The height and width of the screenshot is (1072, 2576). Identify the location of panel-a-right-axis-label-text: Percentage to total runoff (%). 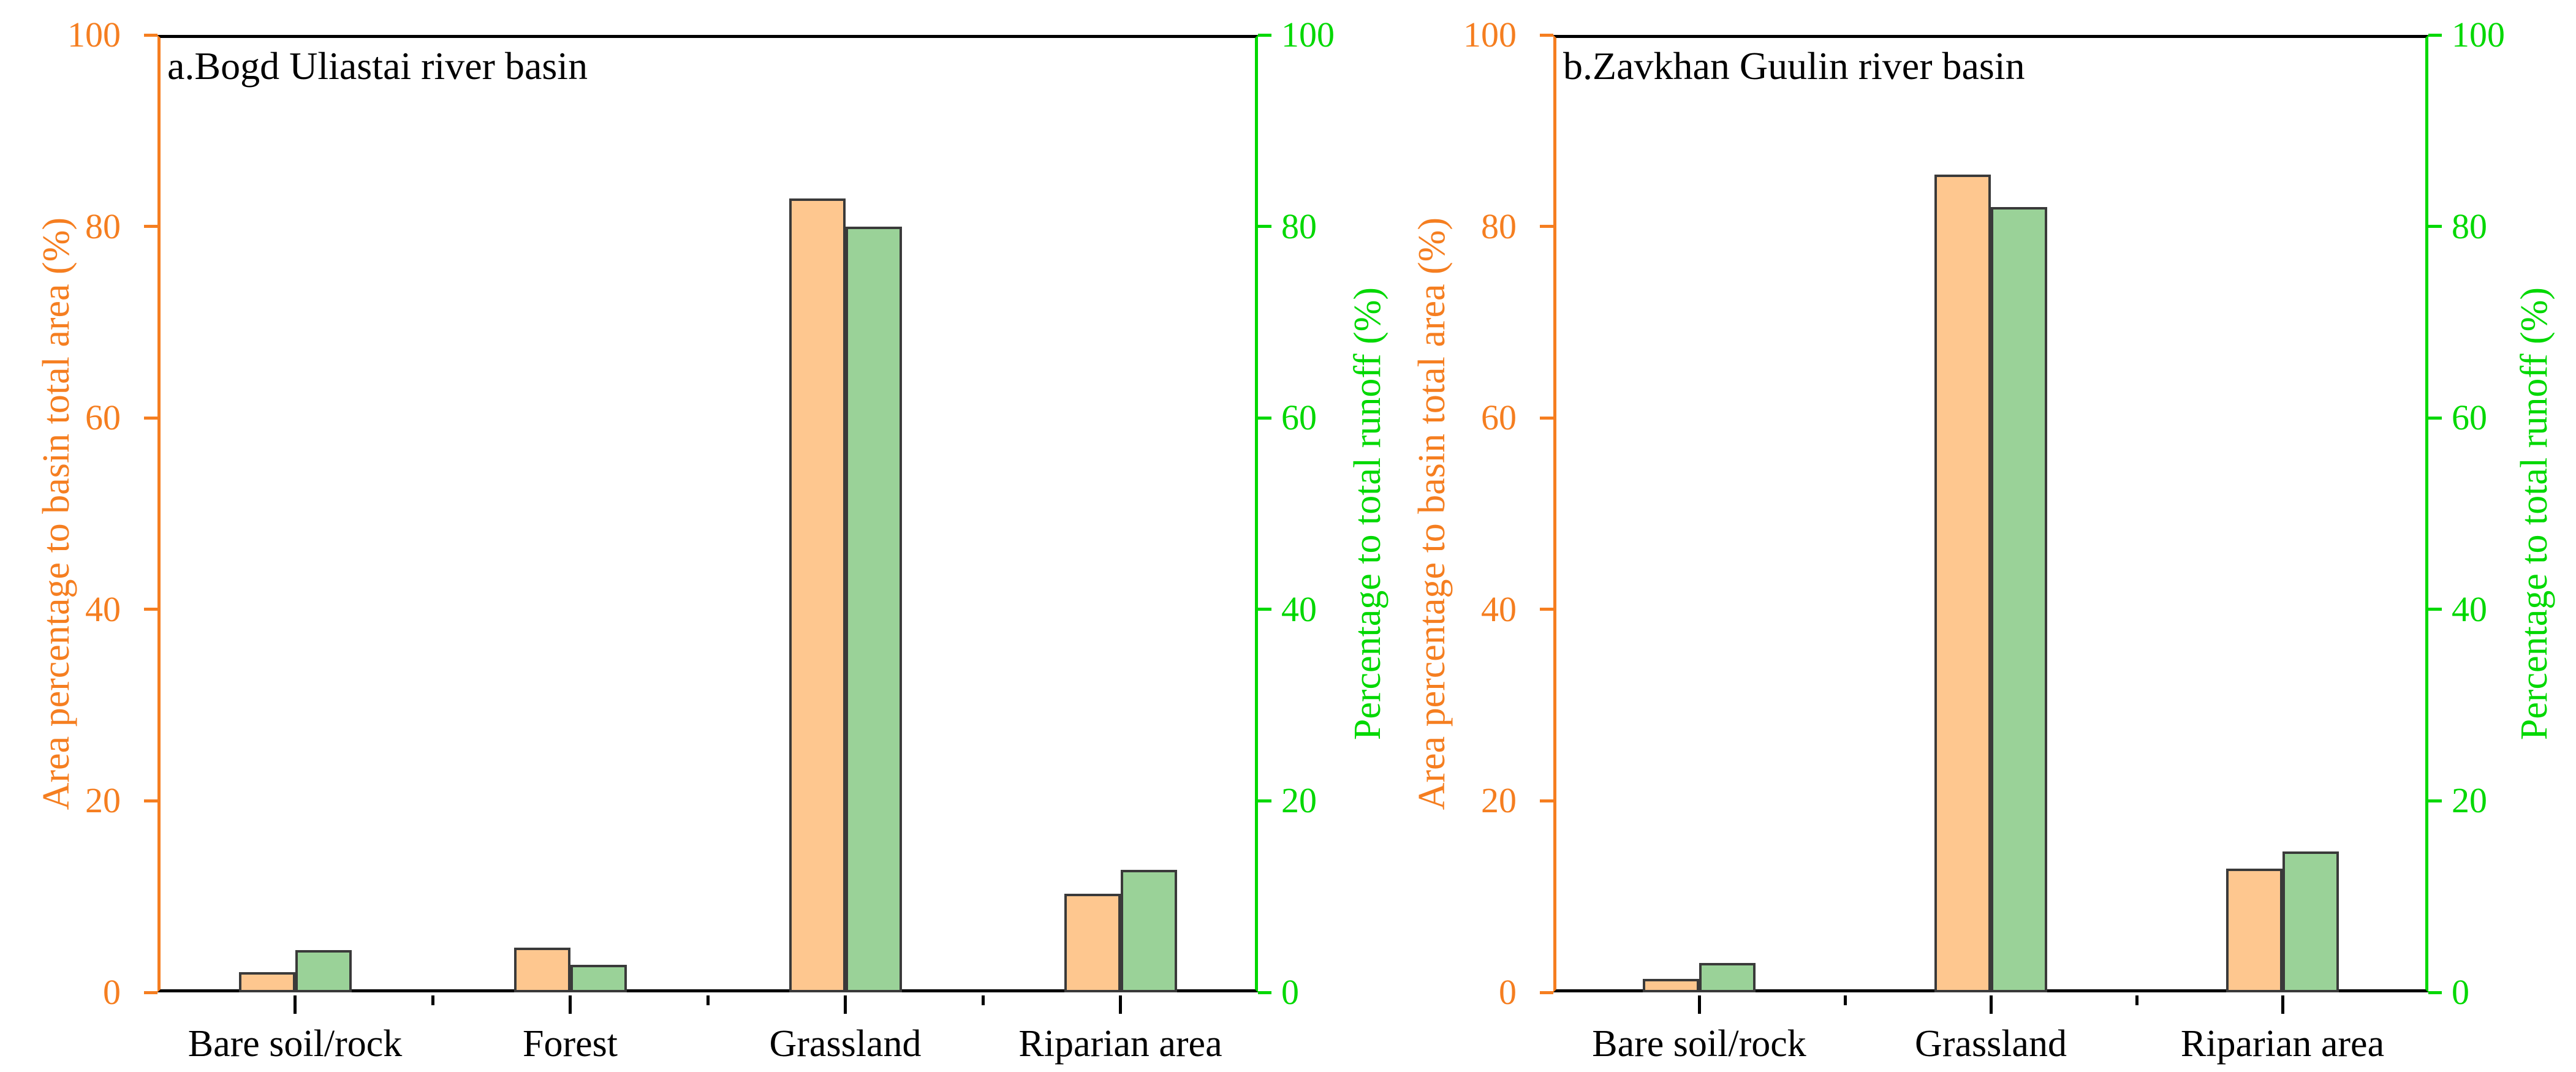
(1368, 514).